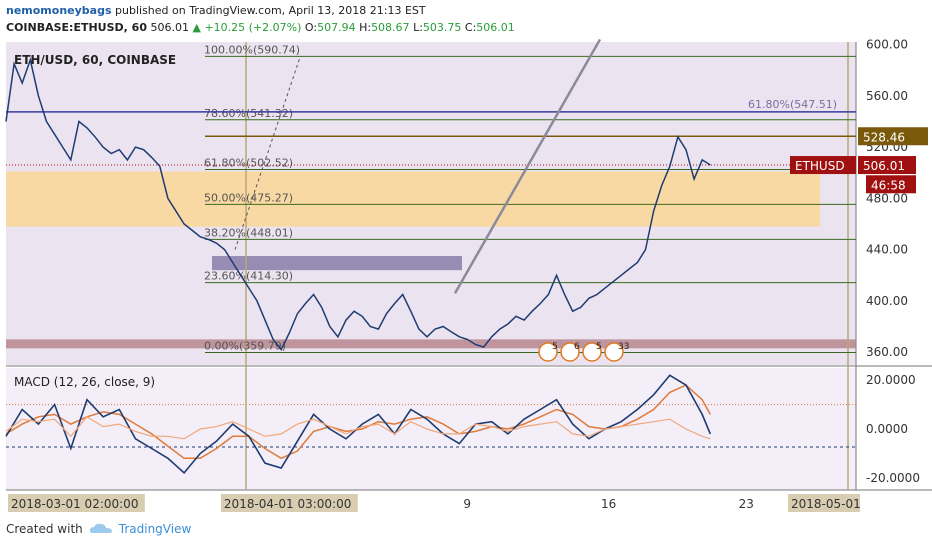  I want to click on low-label: L:, so click(418, 27).